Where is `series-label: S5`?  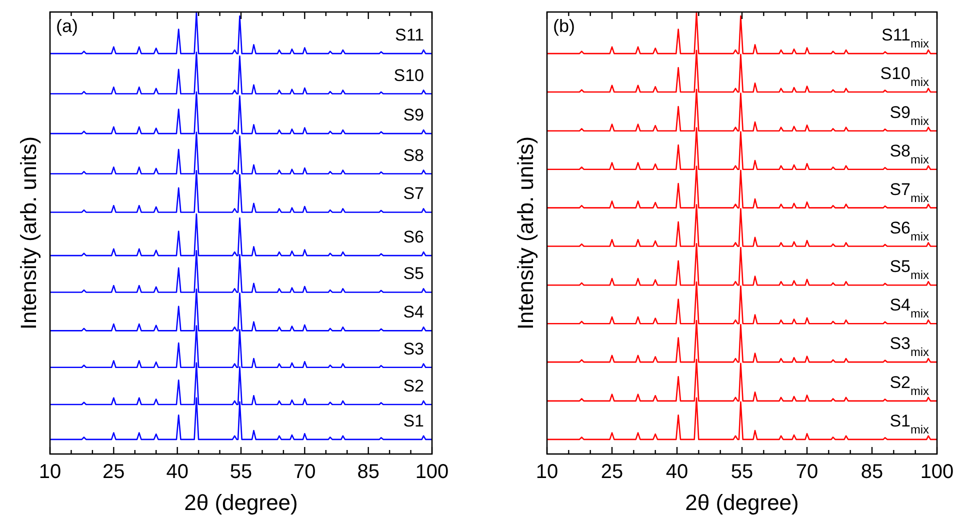 series-label: S5 is located at coordinates (413, 274).